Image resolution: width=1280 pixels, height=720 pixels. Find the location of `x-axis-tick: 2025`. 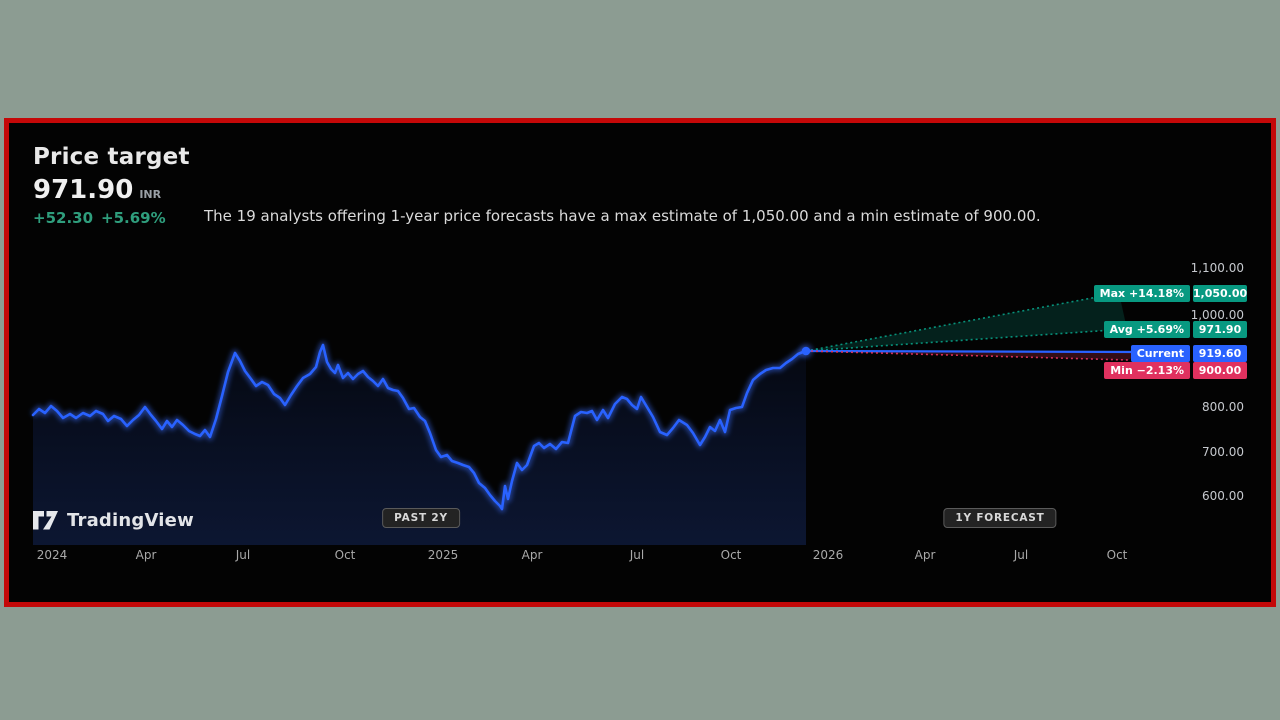

x-axis-tick: 2025 is located at coordinates (443, 555).